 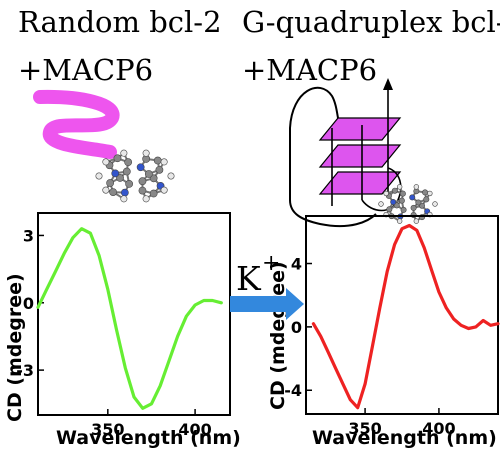 I want to click on right-y-tick-label: 0, so click(x=296, y=327).